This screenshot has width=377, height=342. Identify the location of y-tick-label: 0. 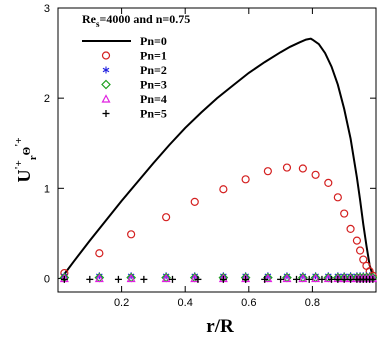
(47, 279).